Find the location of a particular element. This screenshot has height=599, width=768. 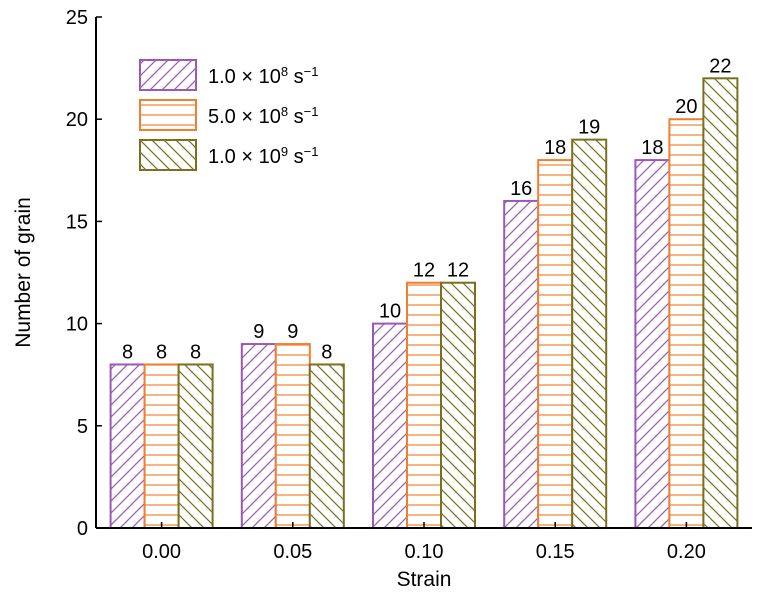

data-label-s2-0.15: 18 is located at coordinates (555, 148).